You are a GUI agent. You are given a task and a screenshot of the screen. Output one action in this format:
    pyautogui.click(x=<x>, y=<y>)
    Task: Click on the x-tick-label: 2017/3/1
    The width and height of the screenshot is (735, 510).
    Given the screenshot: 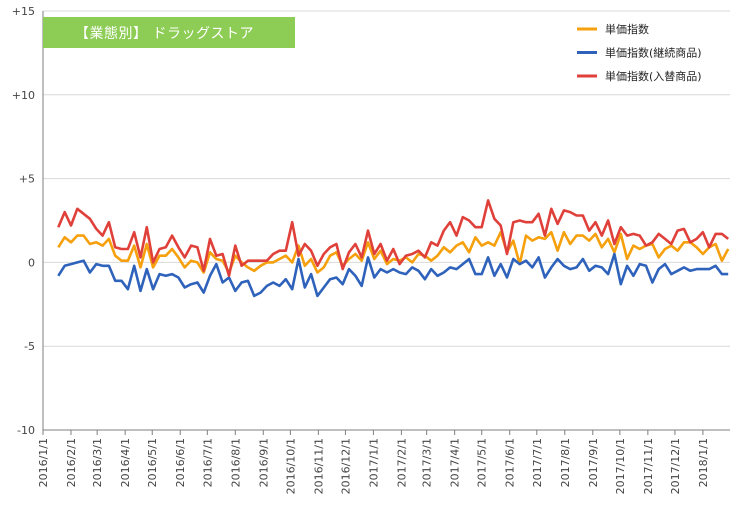 What is the action you would take?
    pyautogui.click(x=427, y=462)
    